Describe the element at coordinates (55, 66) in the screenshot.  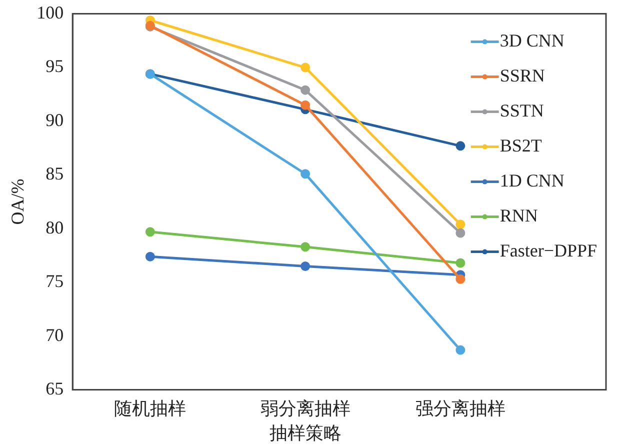
I see `y-tick-label: 95` at that location.